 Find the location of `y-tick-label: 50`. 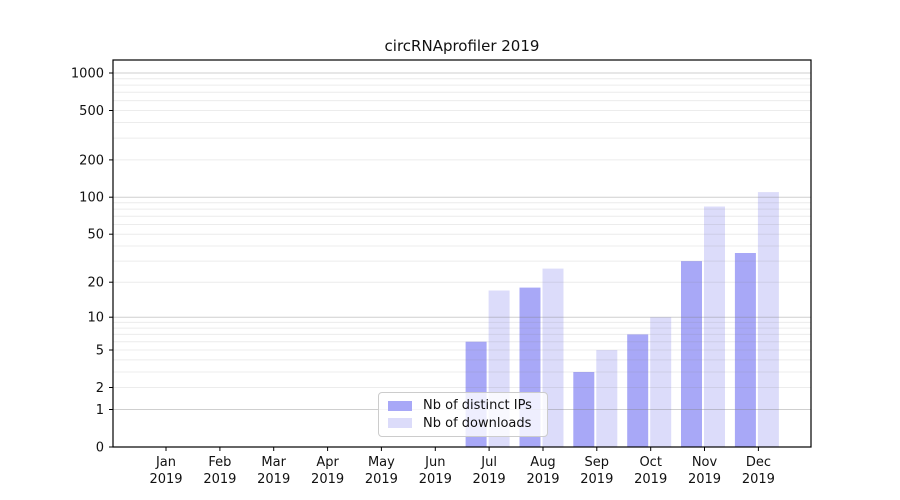

y-tick-label: 50 is located at coordinates (95, 235).